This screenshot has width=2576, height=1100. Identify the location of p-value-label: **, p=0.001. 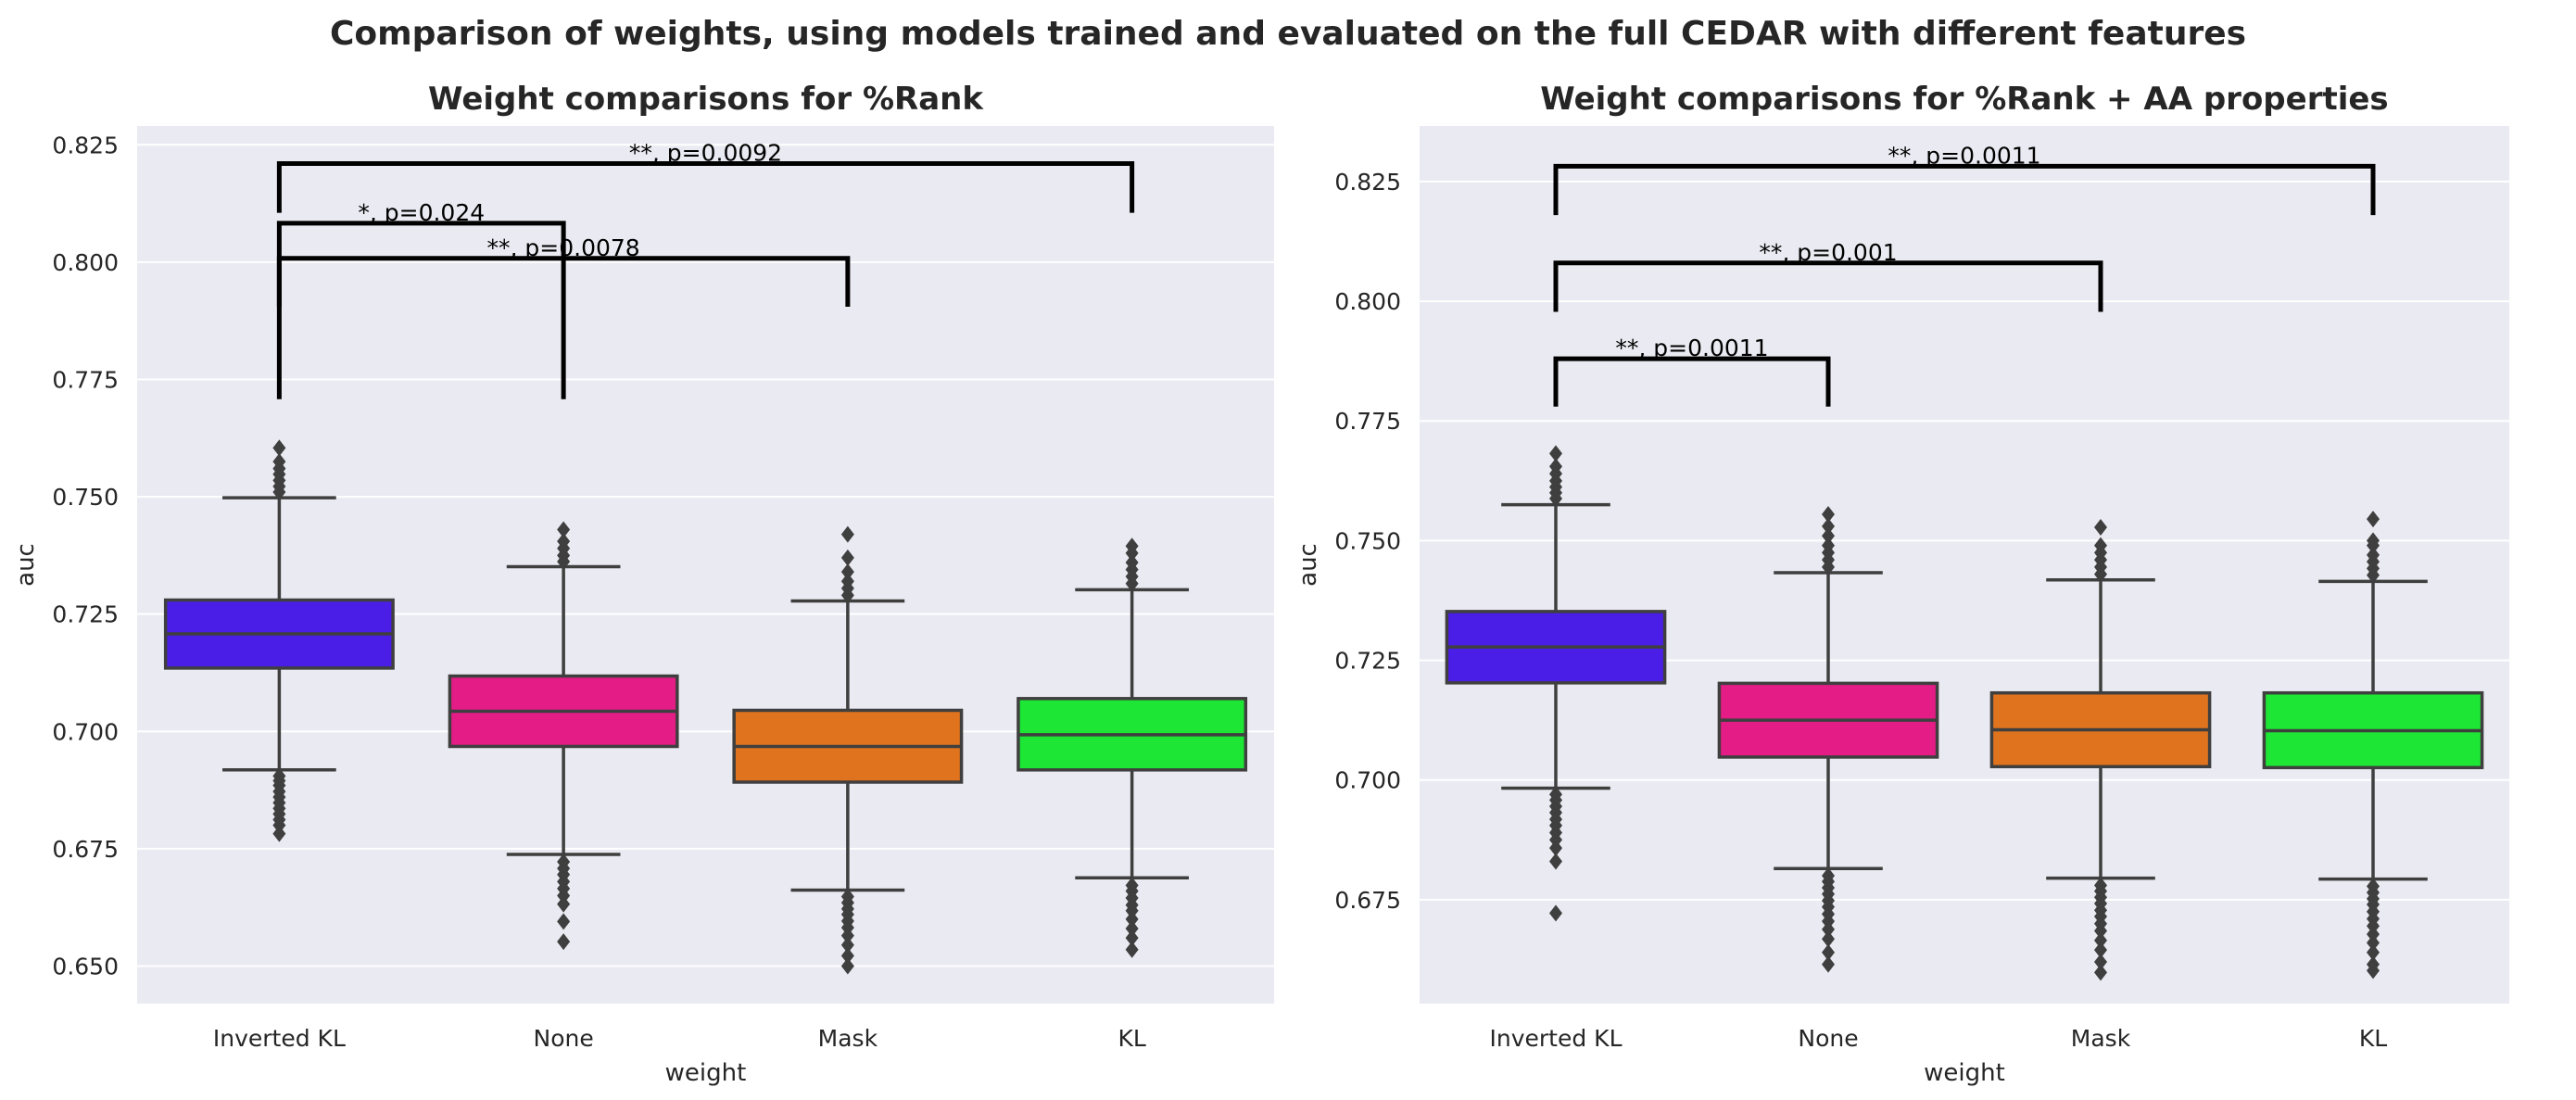
(1828, 253).